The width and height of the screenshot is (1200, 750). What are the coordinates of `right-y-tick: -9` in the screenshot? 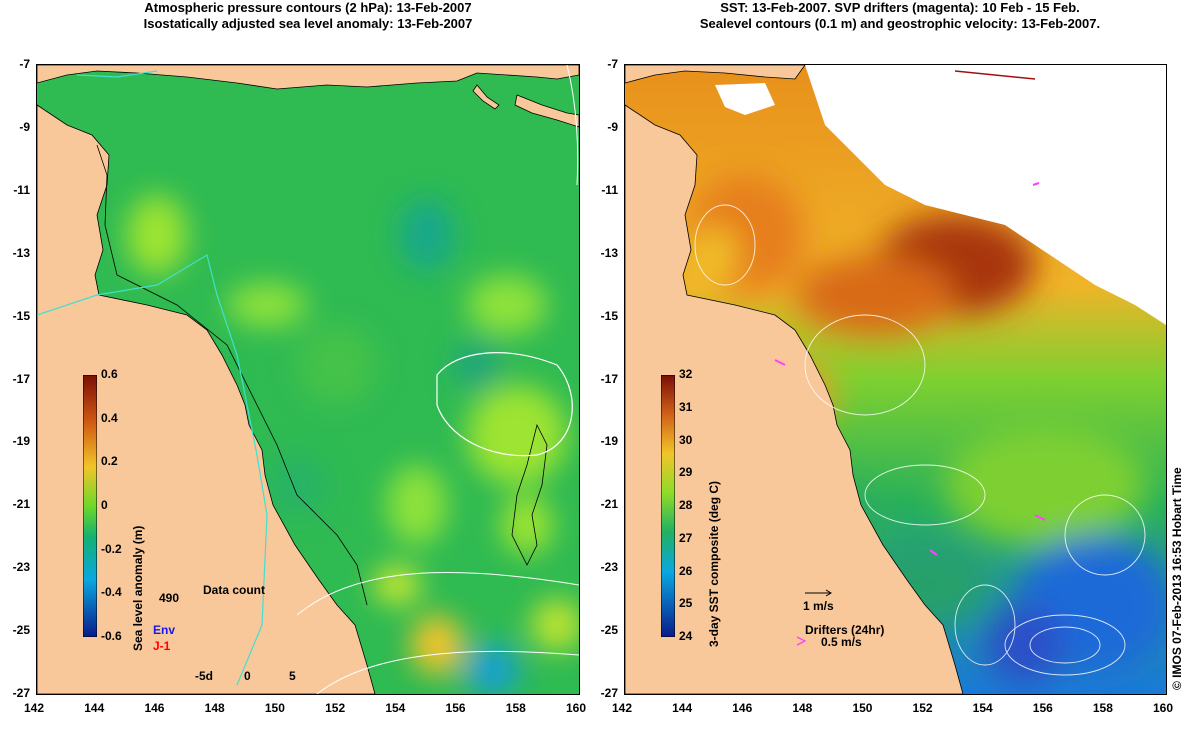 It's located at (612, 126).